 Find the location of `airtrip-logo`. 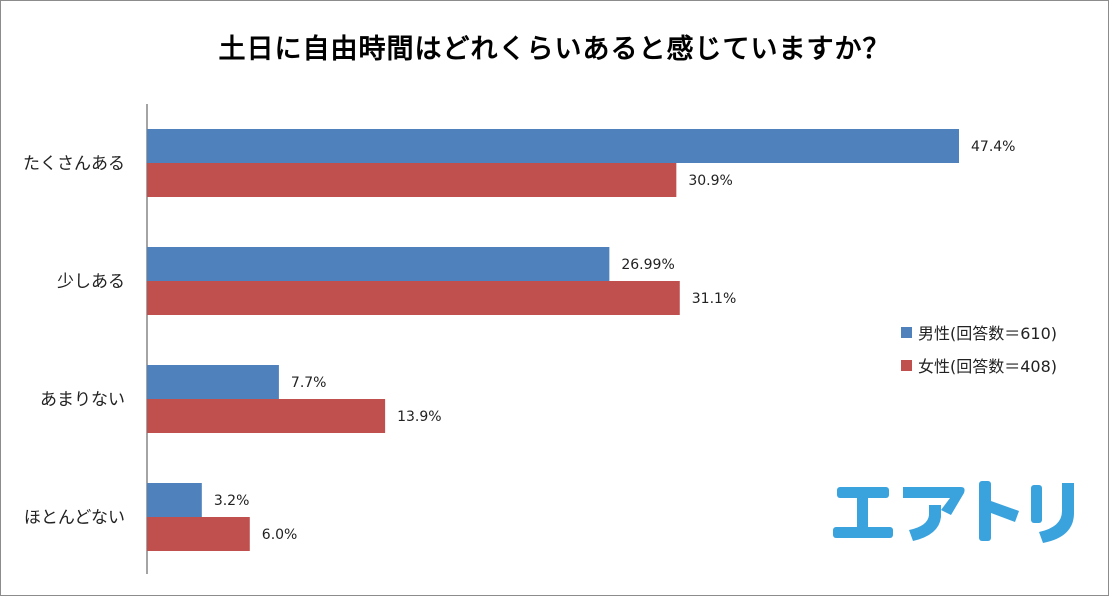

airtrip-logo is located at coordinates (953, 512).